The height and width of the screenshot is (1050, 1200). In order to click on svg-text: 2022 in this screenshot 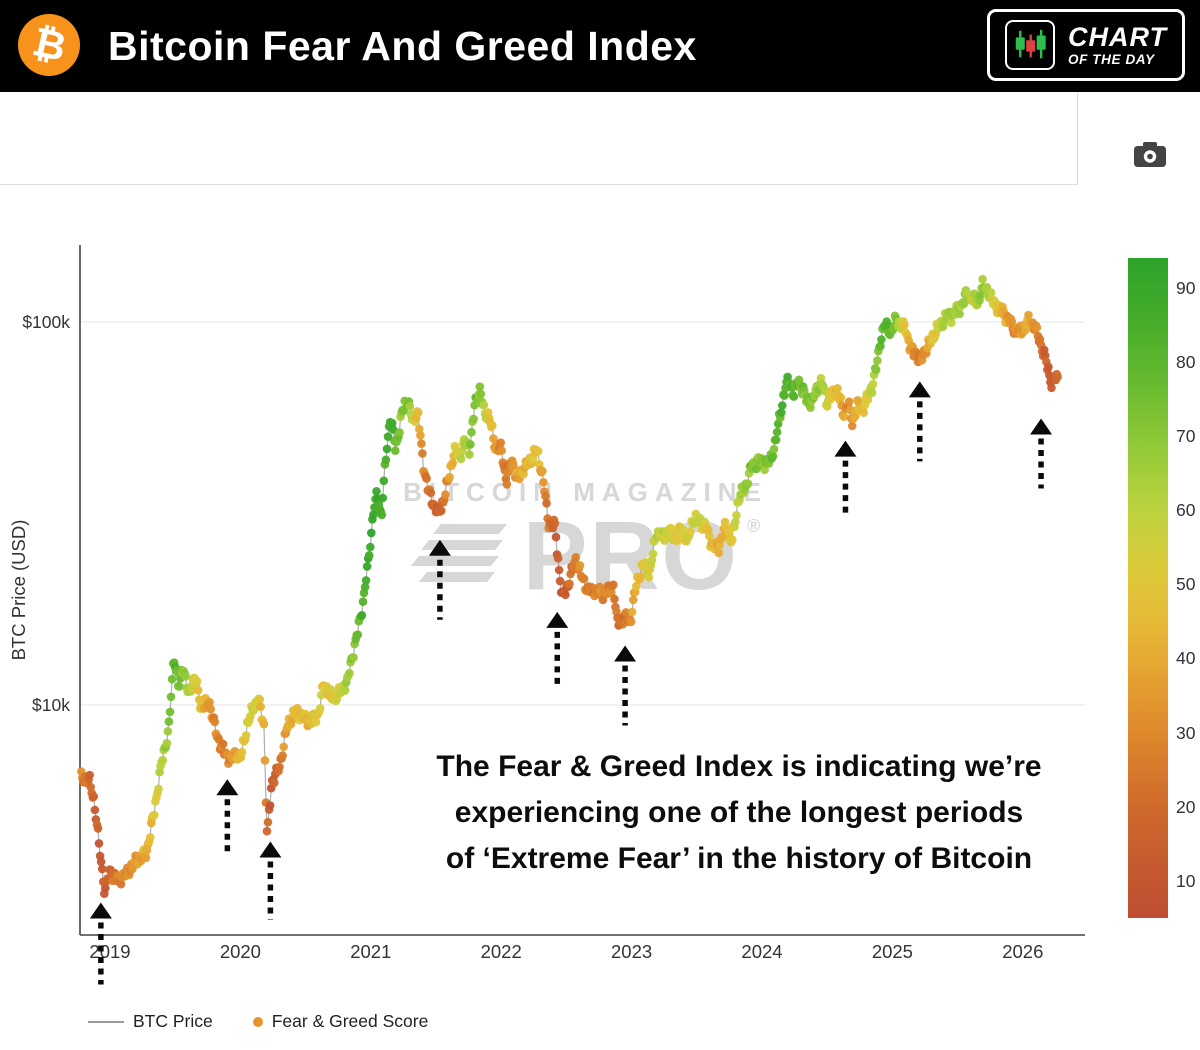, I will do `click(501, 951)`.